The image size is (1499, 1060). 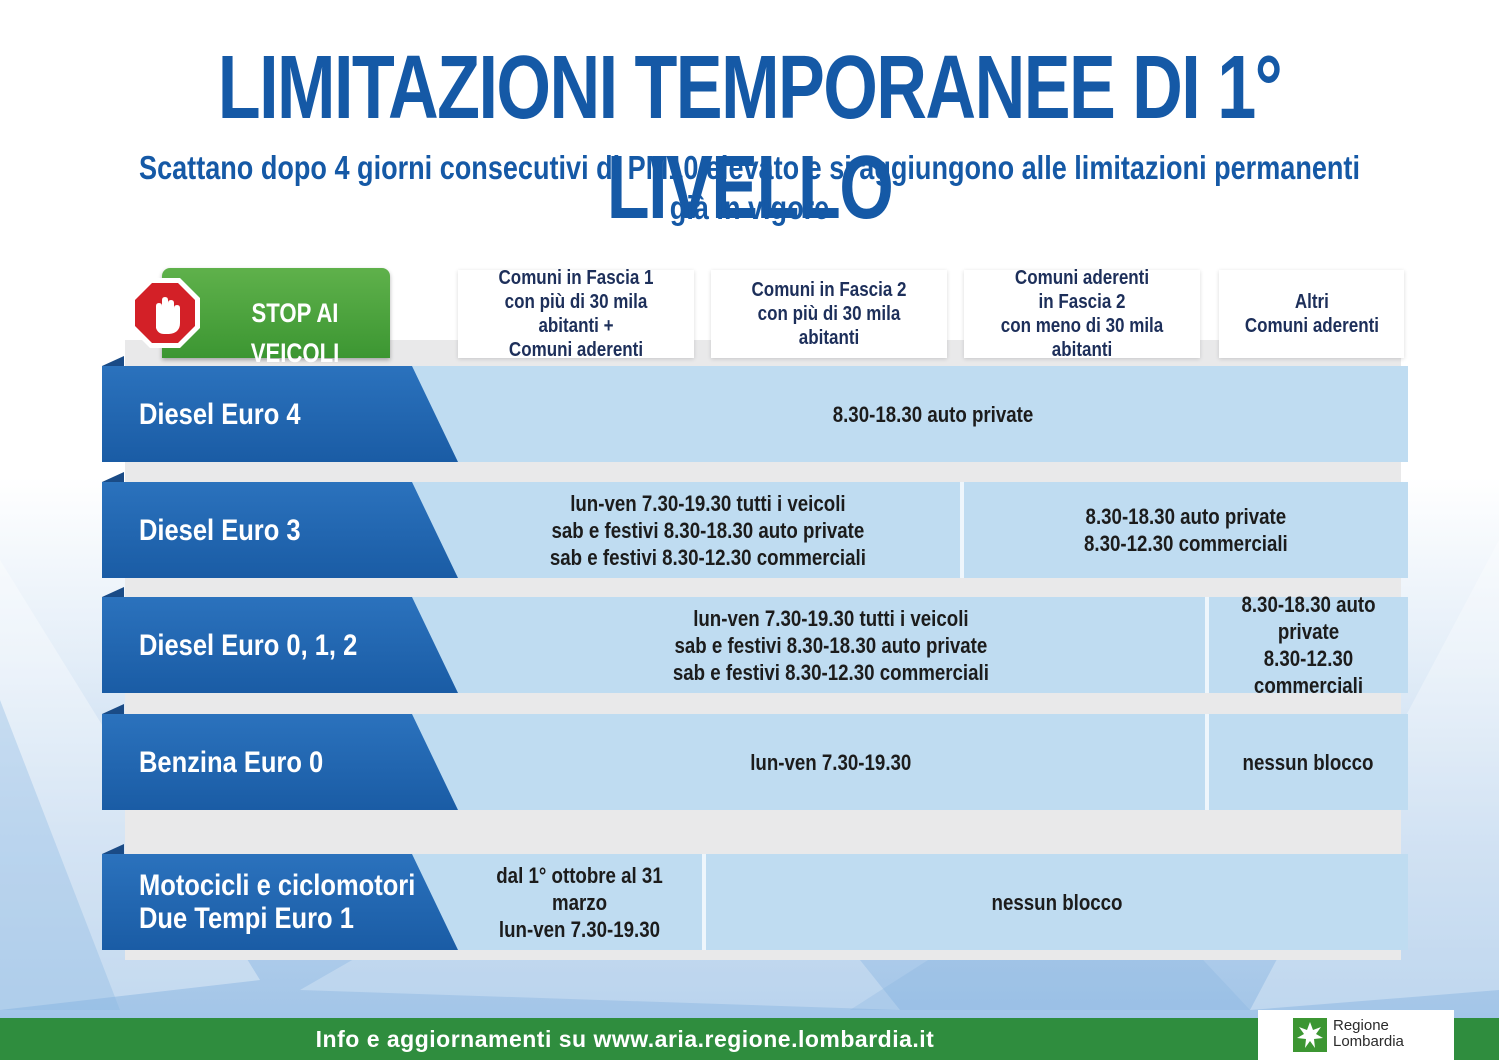 I want to click on table-row-diesel-euro-4: Diesel Euro 4 8.30-18.30 auto private, so click(x=755, y=409).